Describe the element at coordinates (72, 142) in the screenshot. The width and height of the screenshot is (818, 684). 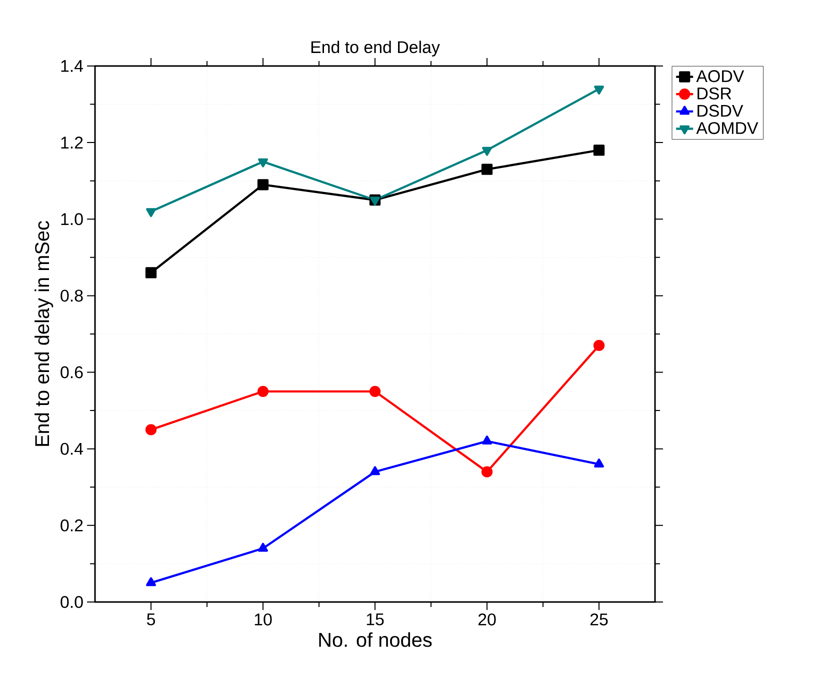
I see `y-tick-label: 1.2` at that location.